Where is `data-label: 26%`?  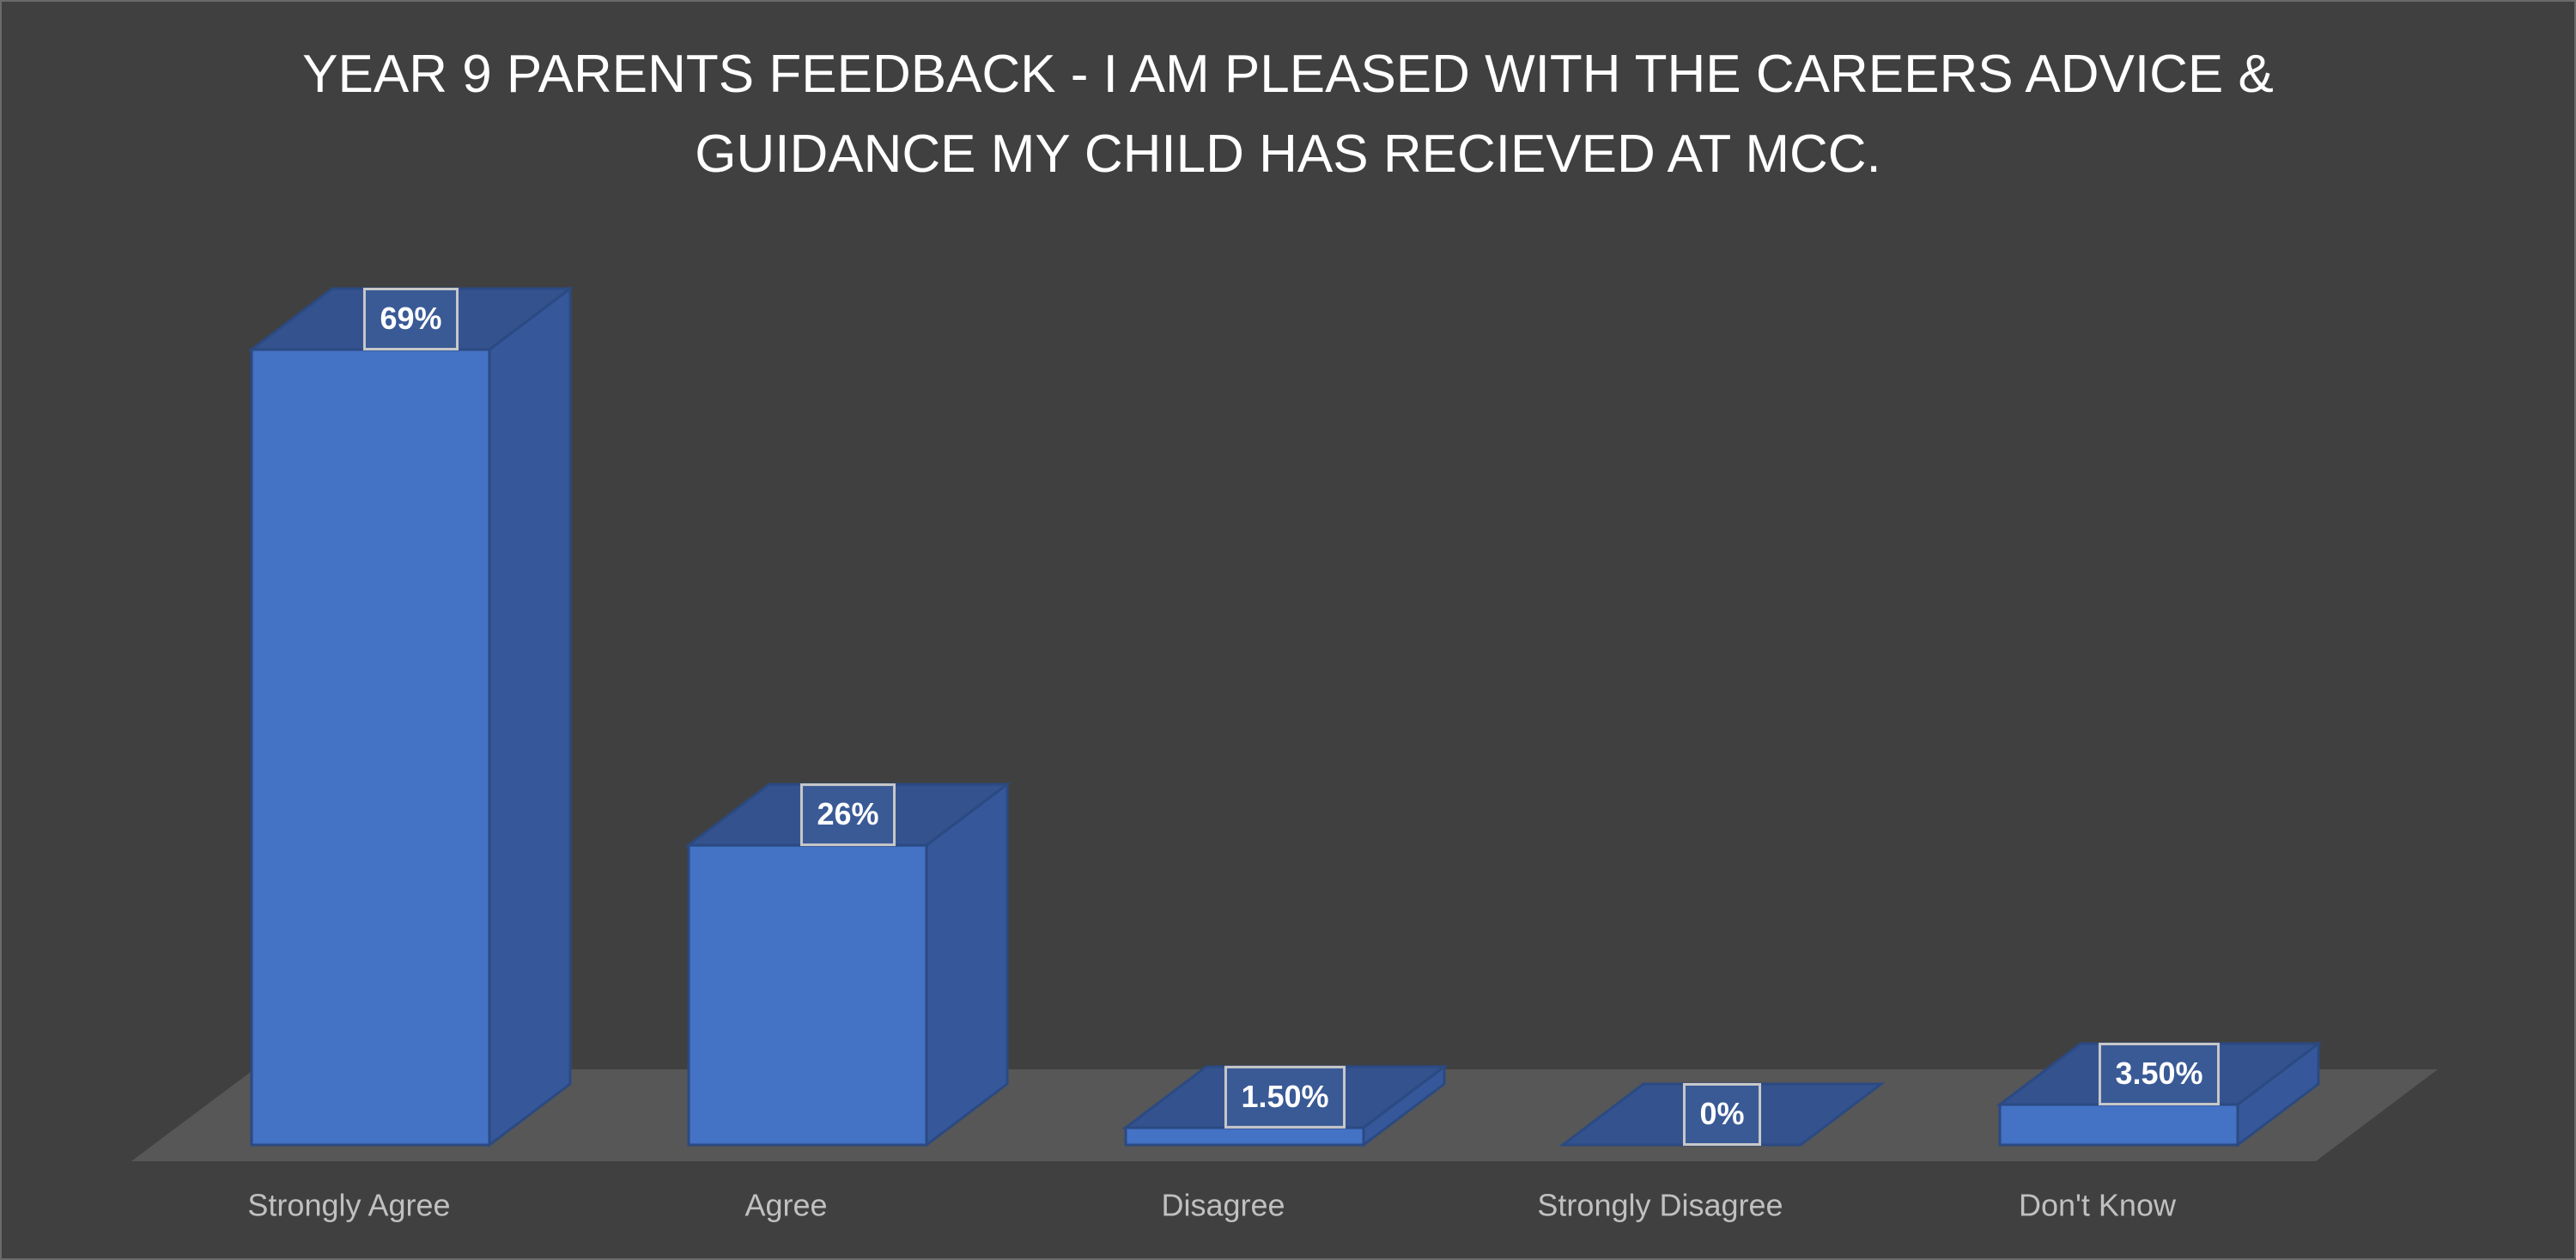 data-label: 26% is located at coordinates (847, 814).